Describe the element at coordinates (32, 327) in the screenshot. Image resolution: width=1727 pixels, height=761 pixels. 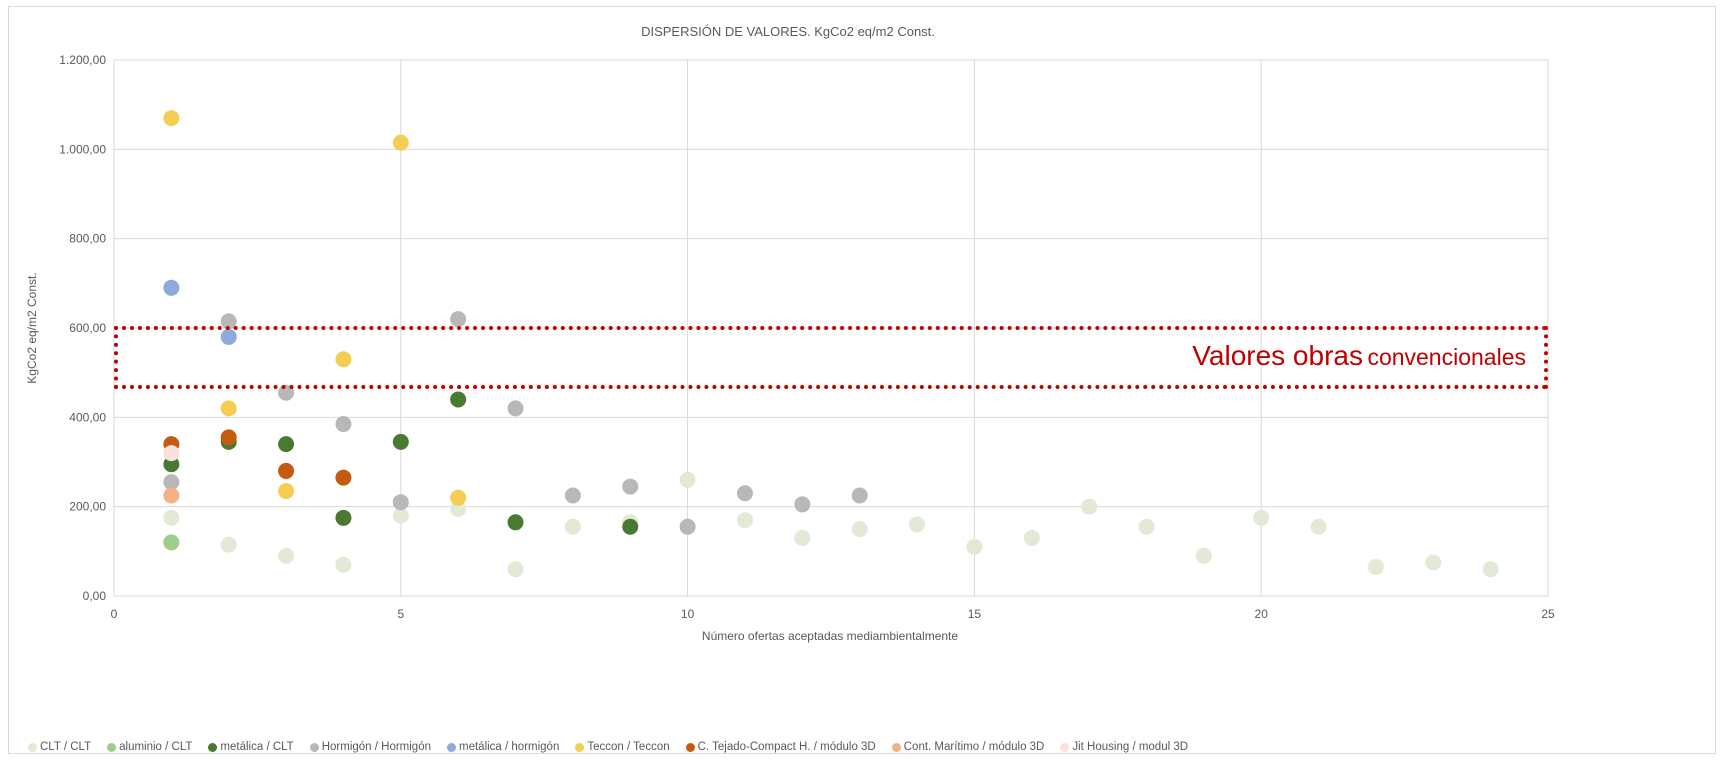
I see `y-axis-title: KgCo2 eq/m2 Const.` at that location.